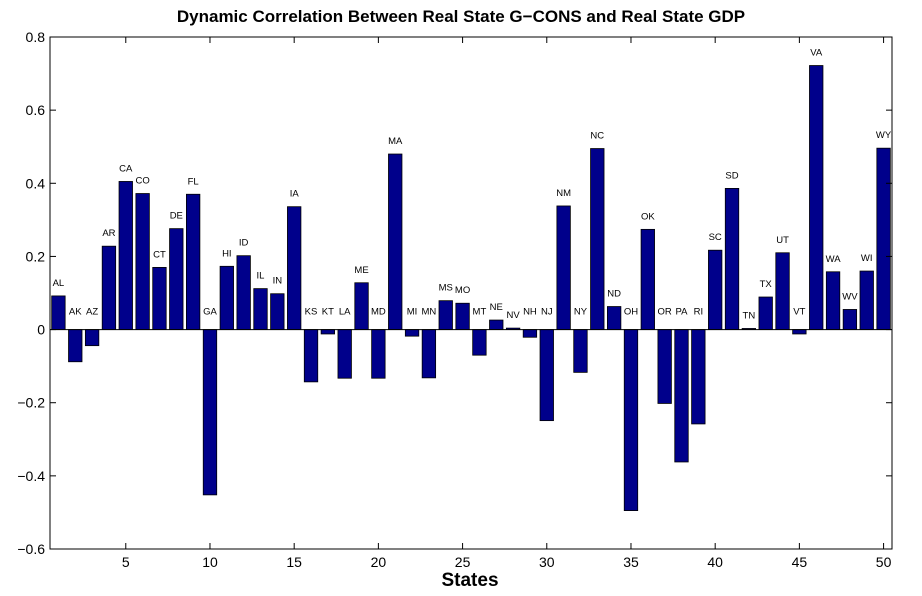 Image resolution: width=922 pixels, height=596 pixels. Describe the element at coordinates (36, 37) in the screenshot. I see `y-tick-label: 0.8` at that location.